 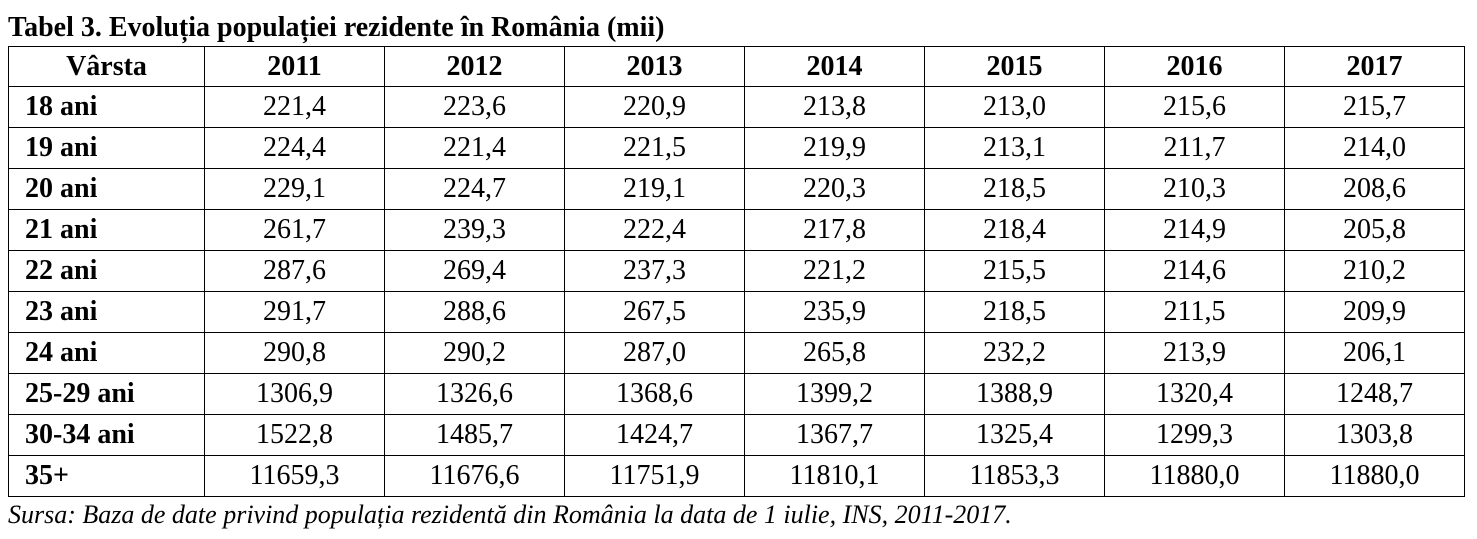 I want to click on population-value-cell: 1325,4, so click(x=1014, y=435).